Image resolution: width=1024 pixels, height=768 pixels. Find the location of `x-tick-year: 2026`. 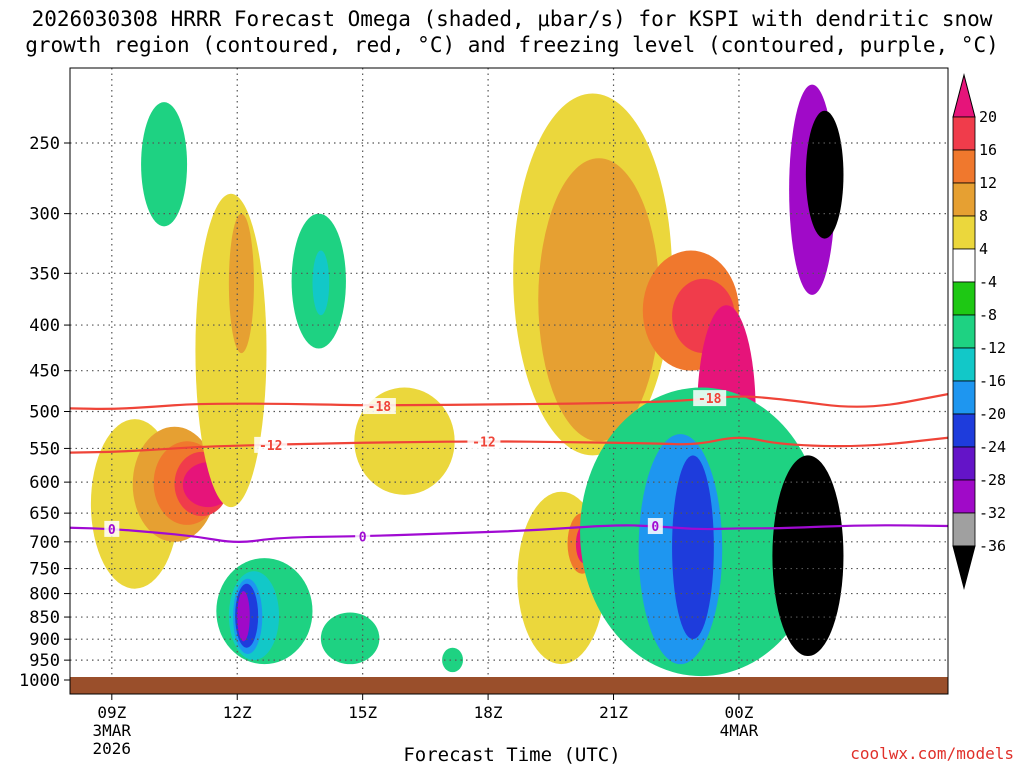

x-tick-year: 2026 is located at coordinates (112, 748).